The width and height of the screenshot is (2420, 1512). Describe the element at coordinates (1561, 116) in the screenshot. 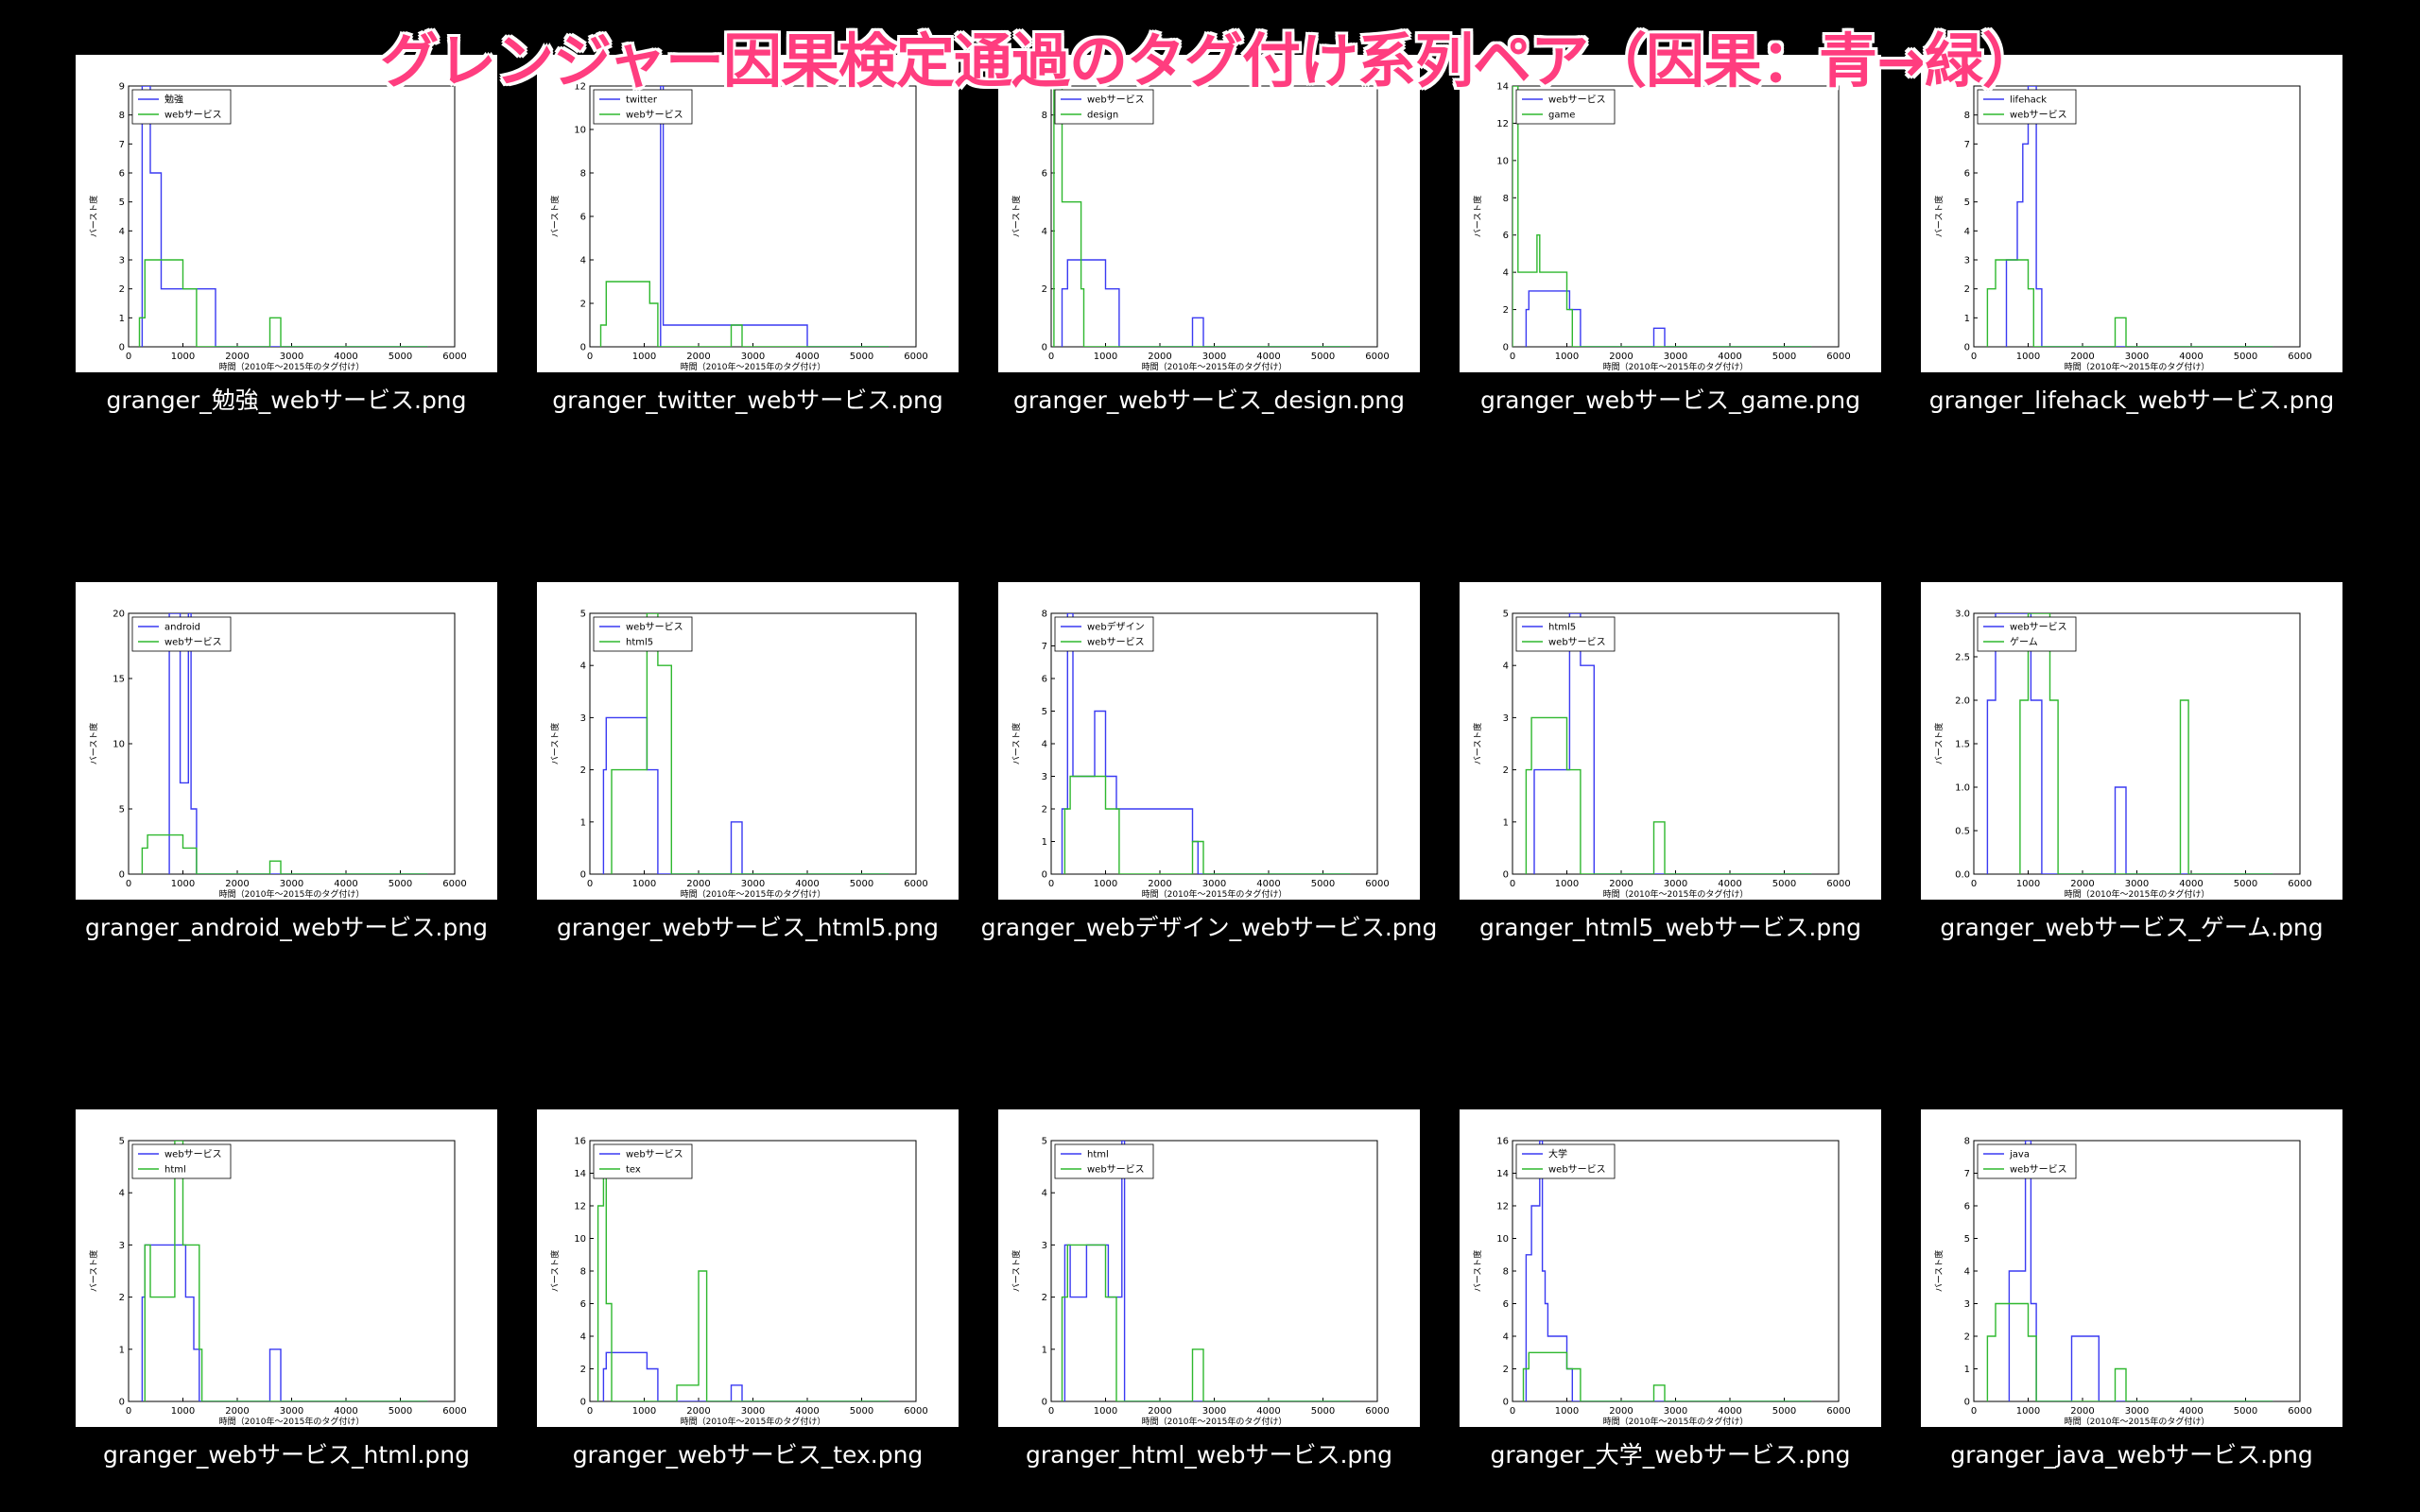

I see `legend-entry: game` at that location.